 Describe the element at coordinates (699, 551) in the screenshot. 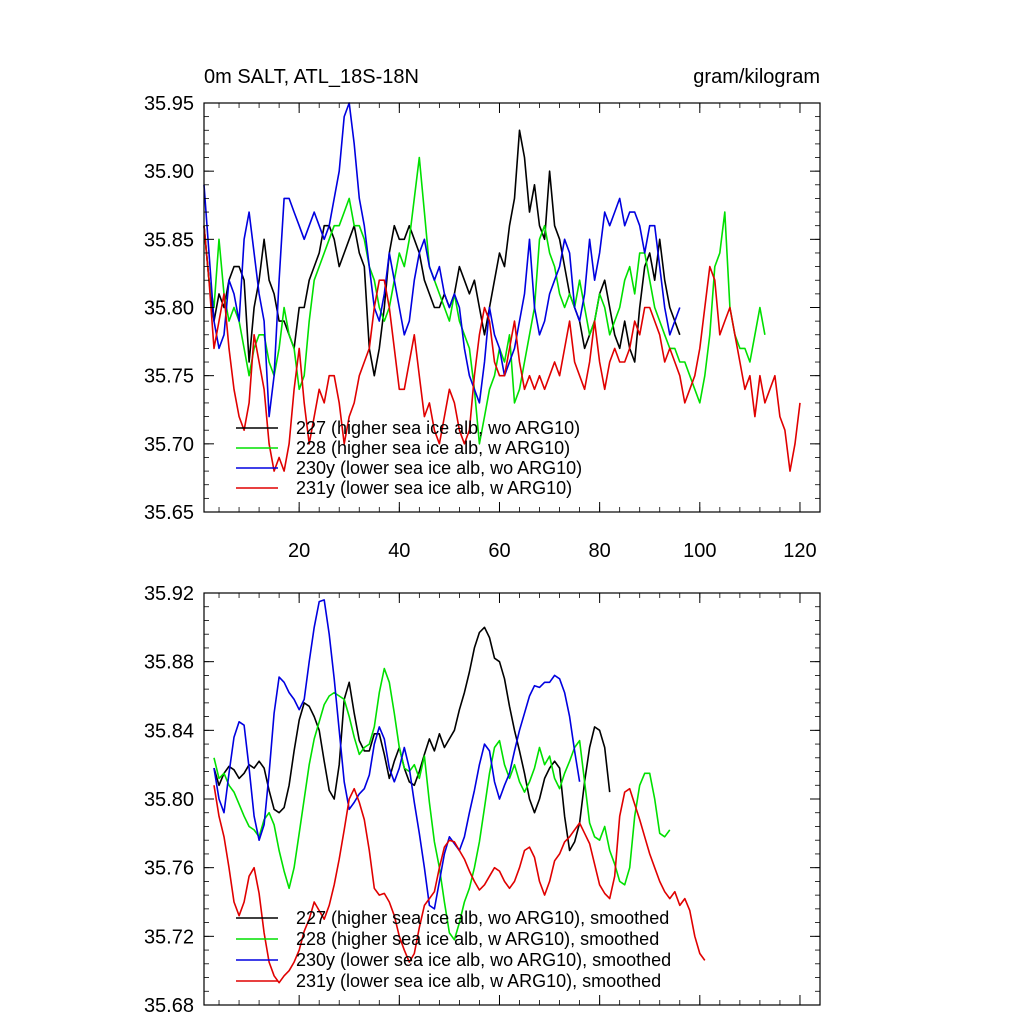

I see `top-x-tick-label: 100` at that location.